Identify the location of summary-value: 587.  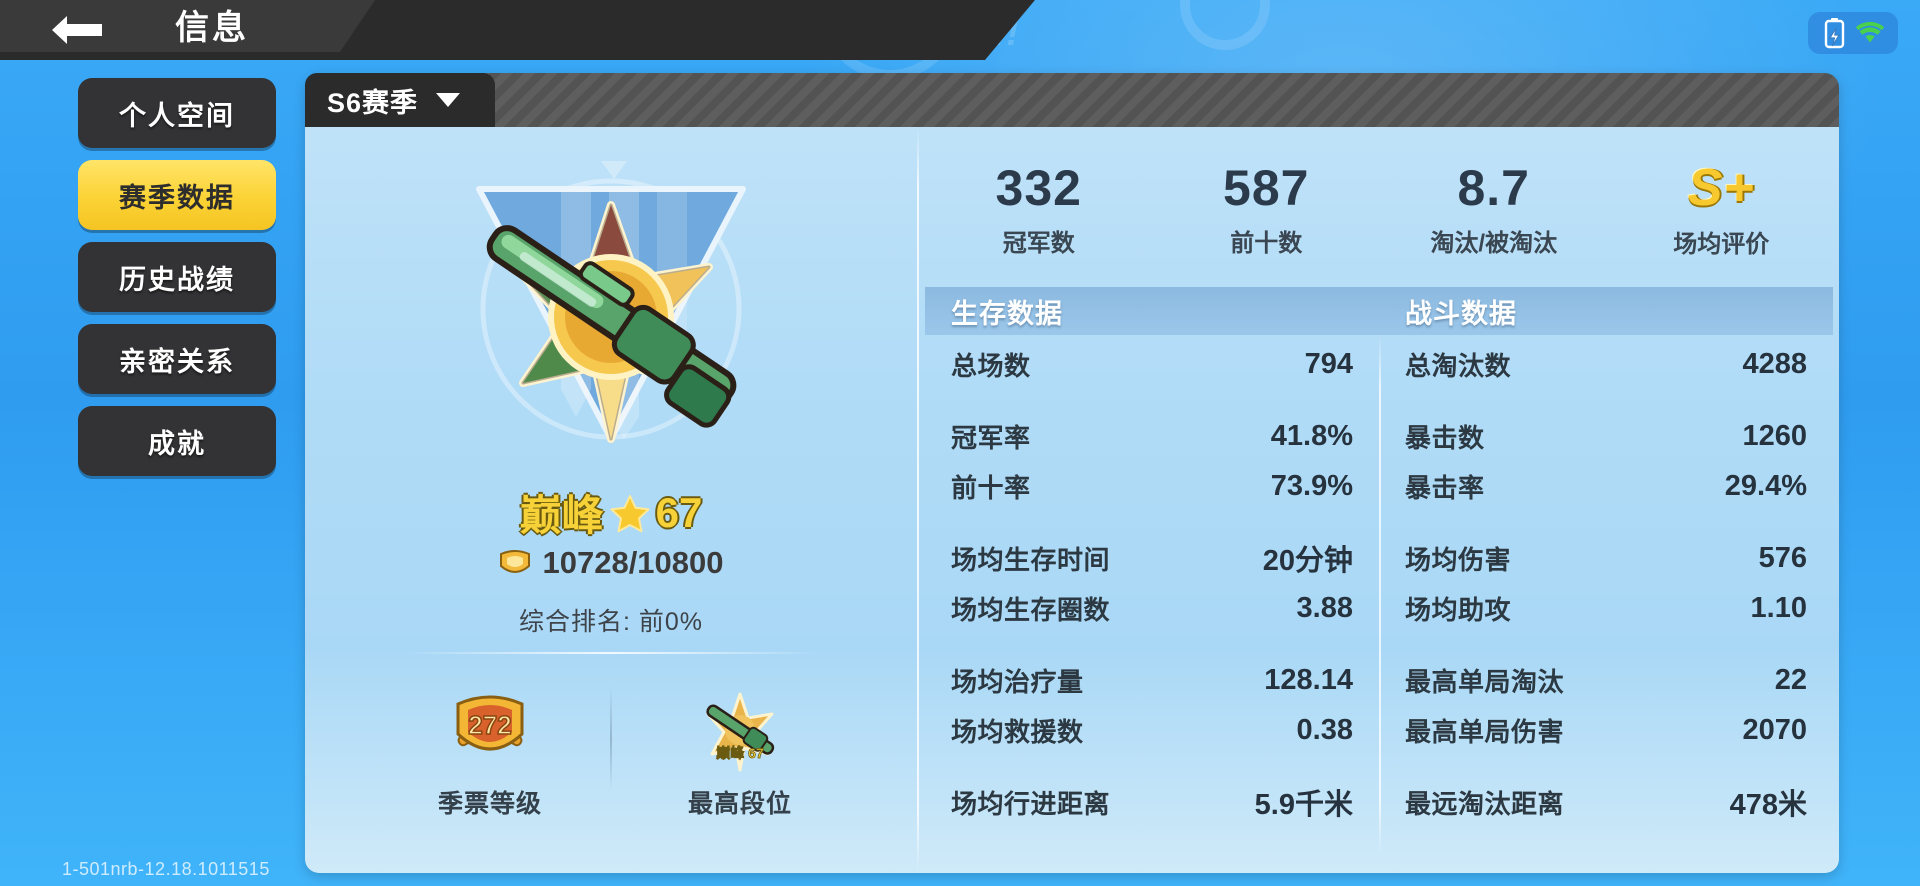
(1266, 187).